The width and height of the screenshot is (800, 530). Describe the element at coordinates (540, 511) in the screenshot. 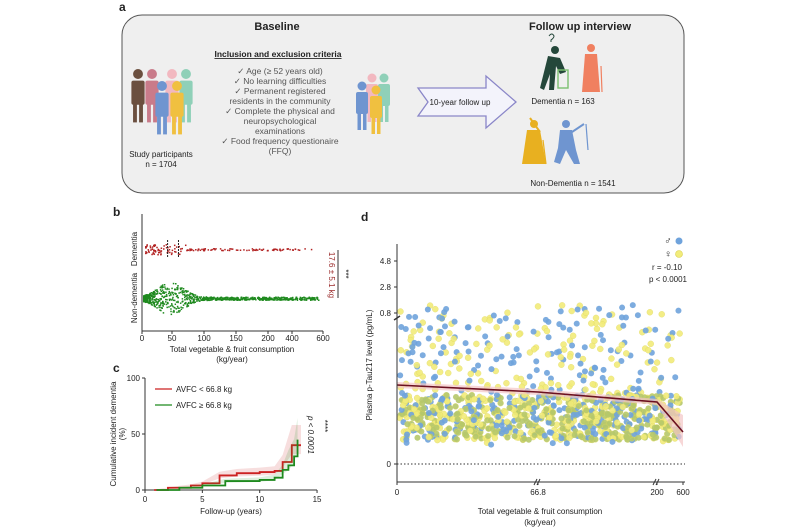

I see `x-axis-label-d: Total vegetable & fruit consumption` at that location.